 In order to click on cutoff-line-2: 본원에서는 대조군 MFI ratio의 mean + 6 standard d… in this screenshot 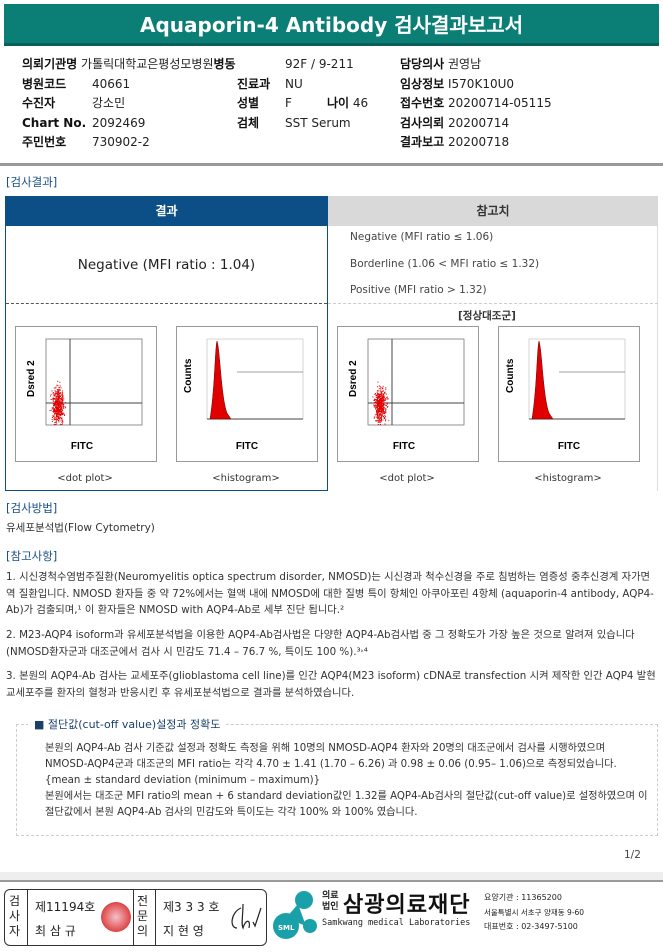, I will do `click(346, 804)`.